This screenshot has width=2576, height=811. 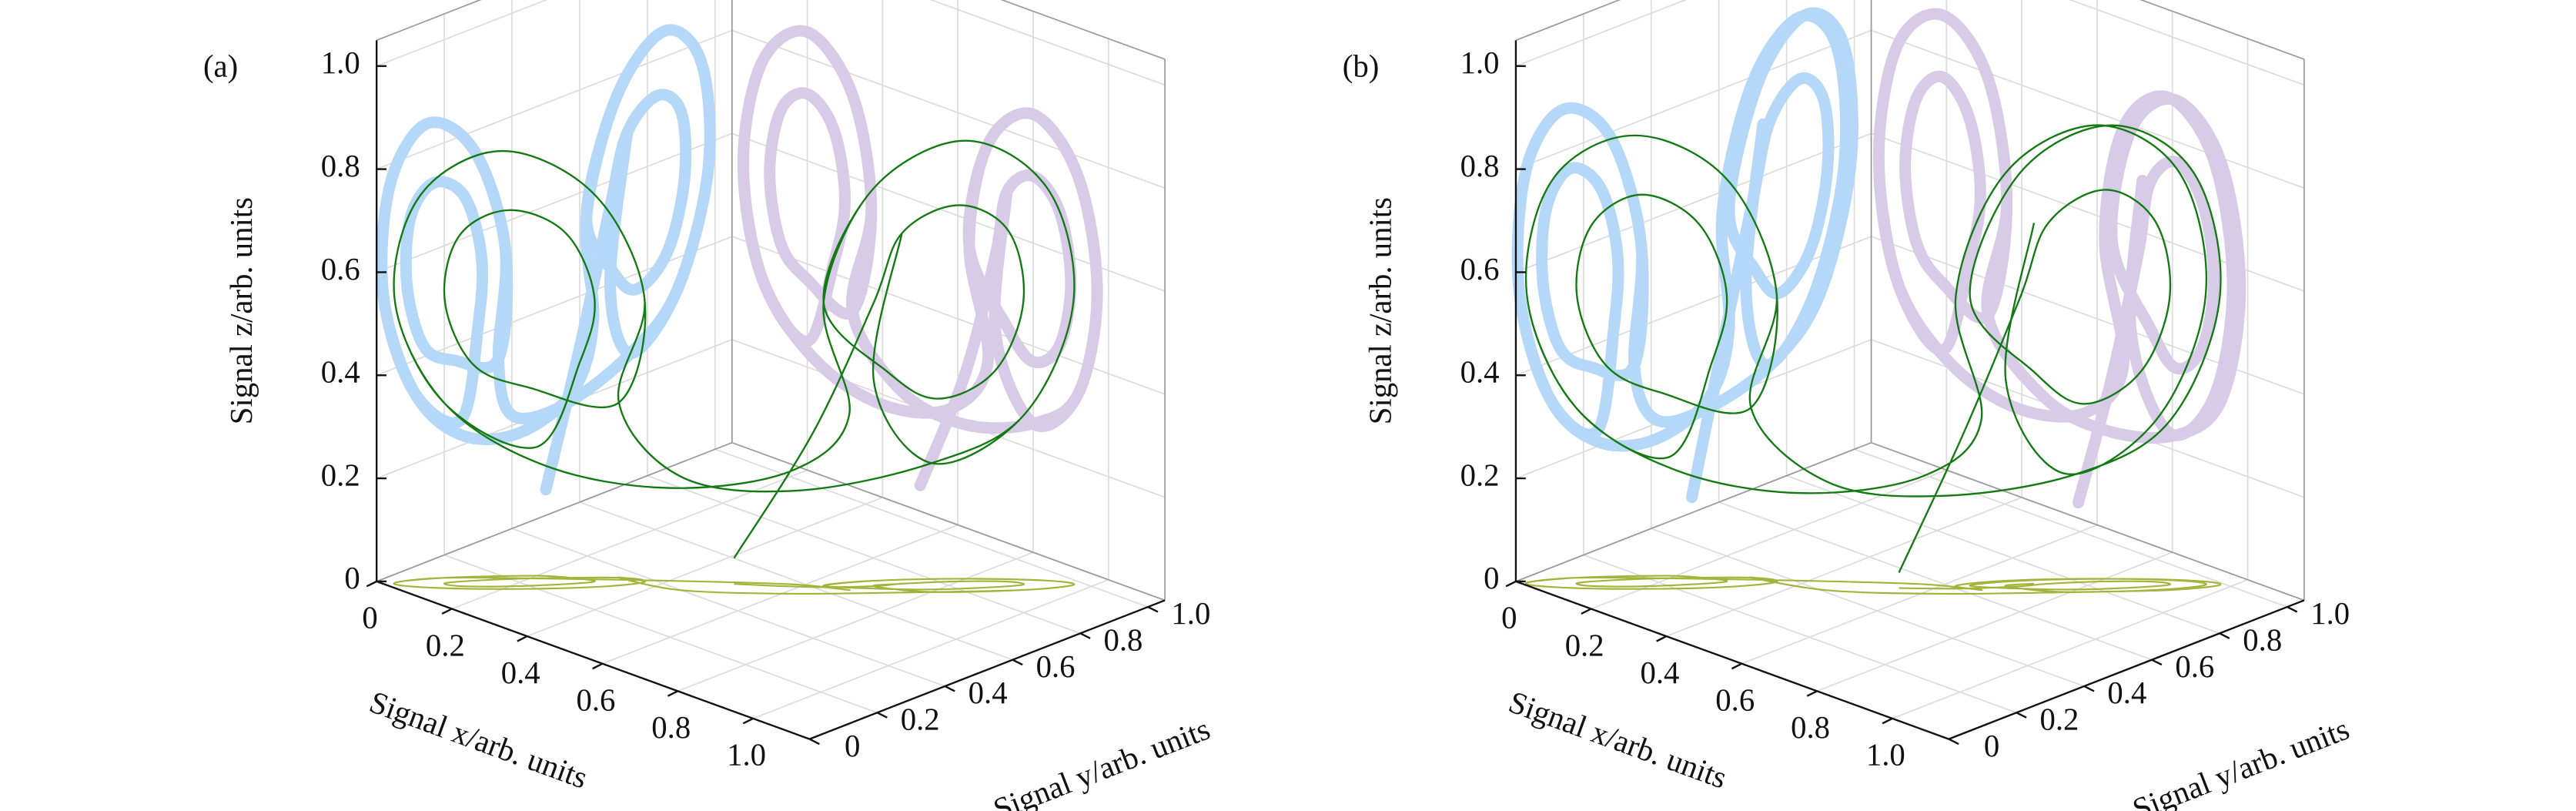 What do you see at coordinates (735, 349) in the screenshot?
I see `trajectory` at bounding box center [735, 349].